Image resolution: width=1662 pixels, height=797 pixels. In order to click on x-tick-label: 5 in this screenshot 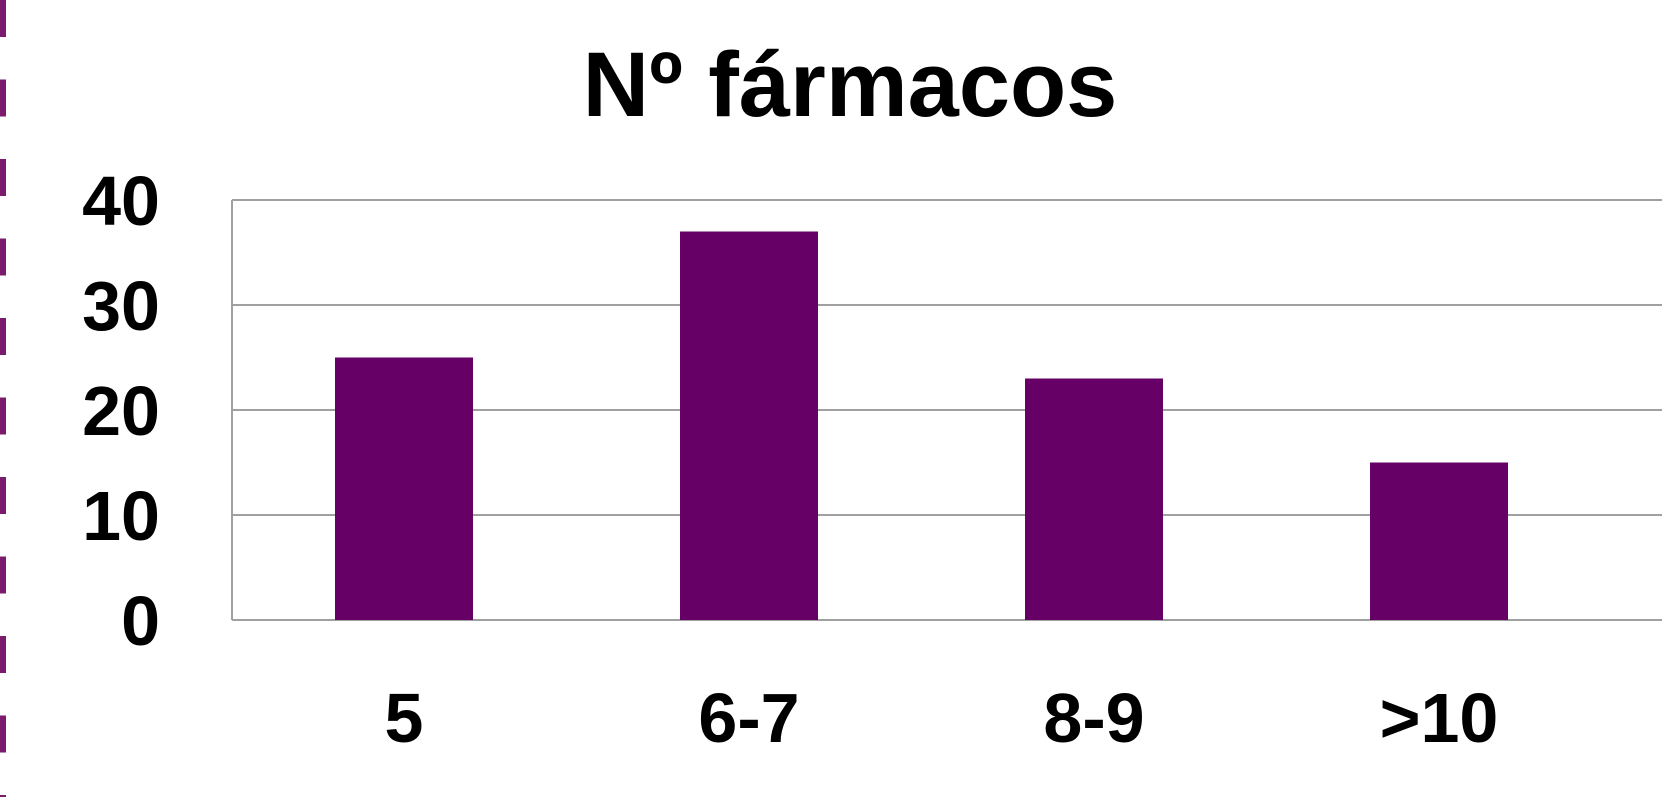, I will do `click(404, 718)`.